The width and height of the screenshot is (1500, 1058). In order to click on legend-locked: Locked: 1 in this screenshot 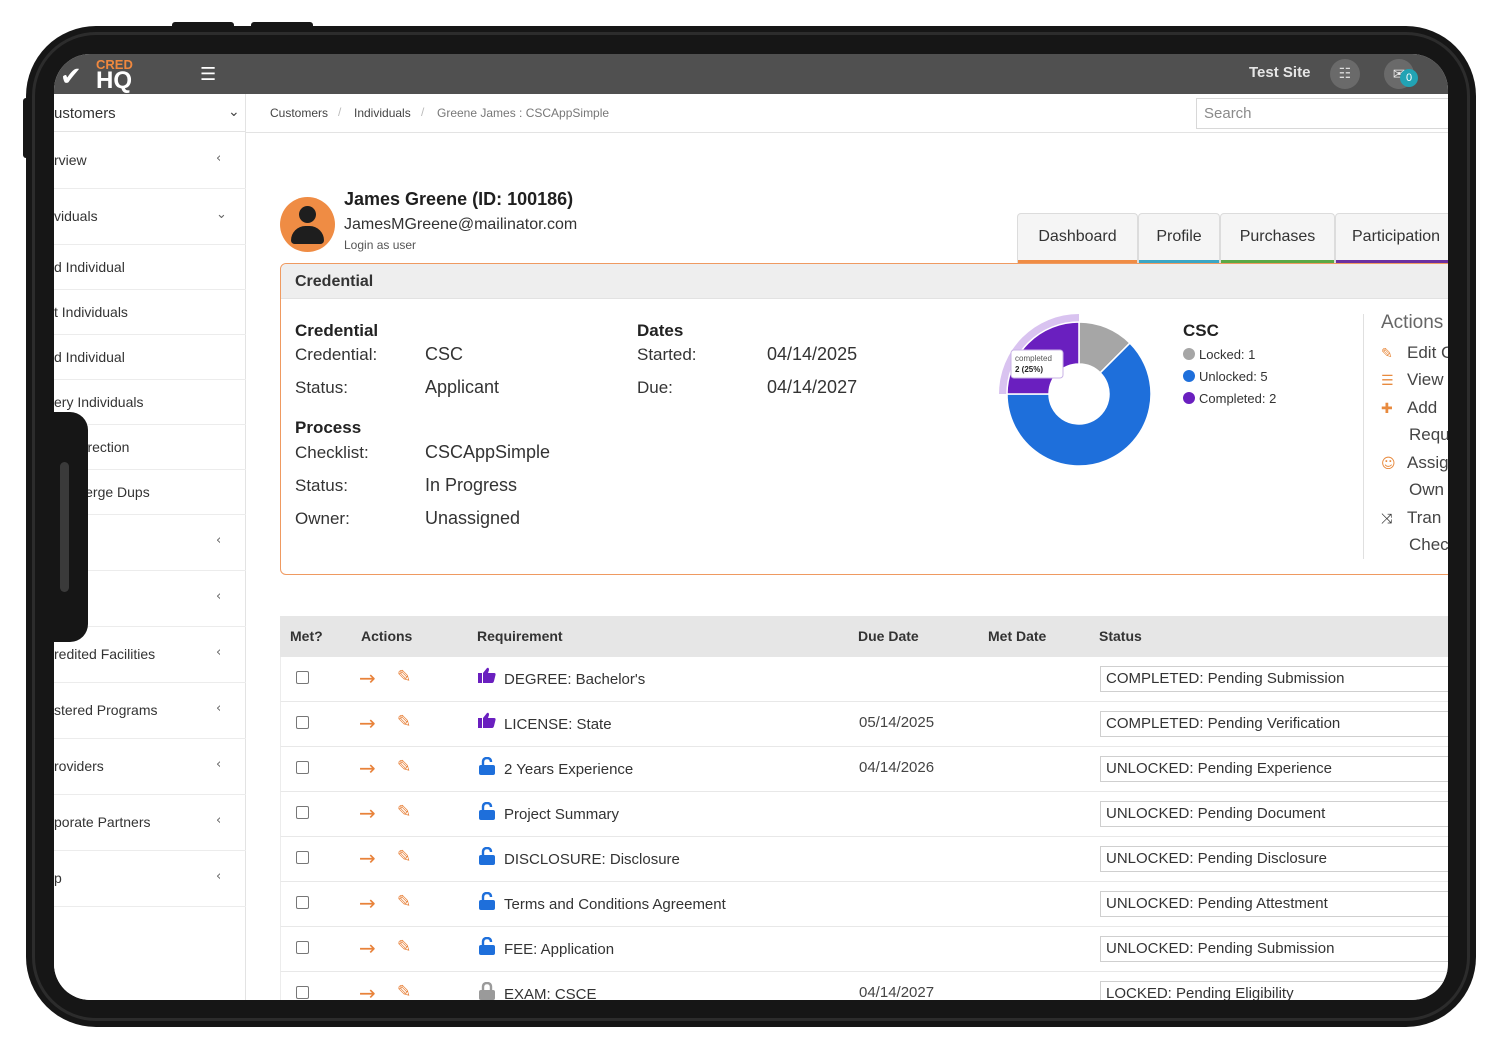, I will do `click(1219, 354)`.